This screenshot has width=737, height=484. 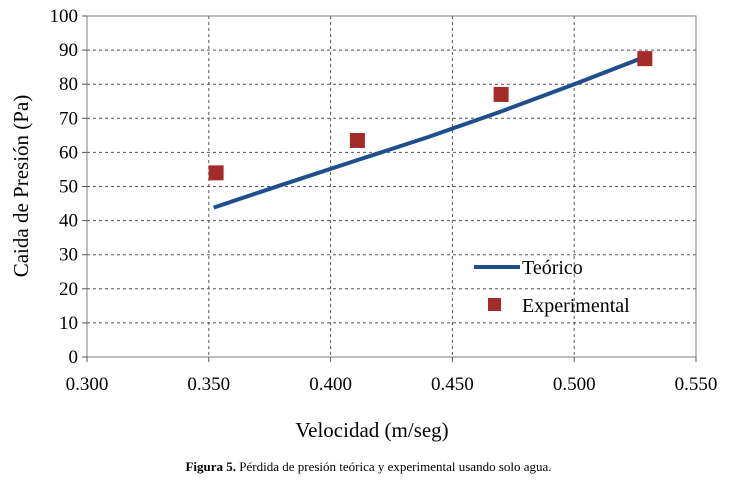 What do you see at coordinates (68, 255) in the screenshot?
I see `y-tick-label: 30` at bounding box center [68, 255].